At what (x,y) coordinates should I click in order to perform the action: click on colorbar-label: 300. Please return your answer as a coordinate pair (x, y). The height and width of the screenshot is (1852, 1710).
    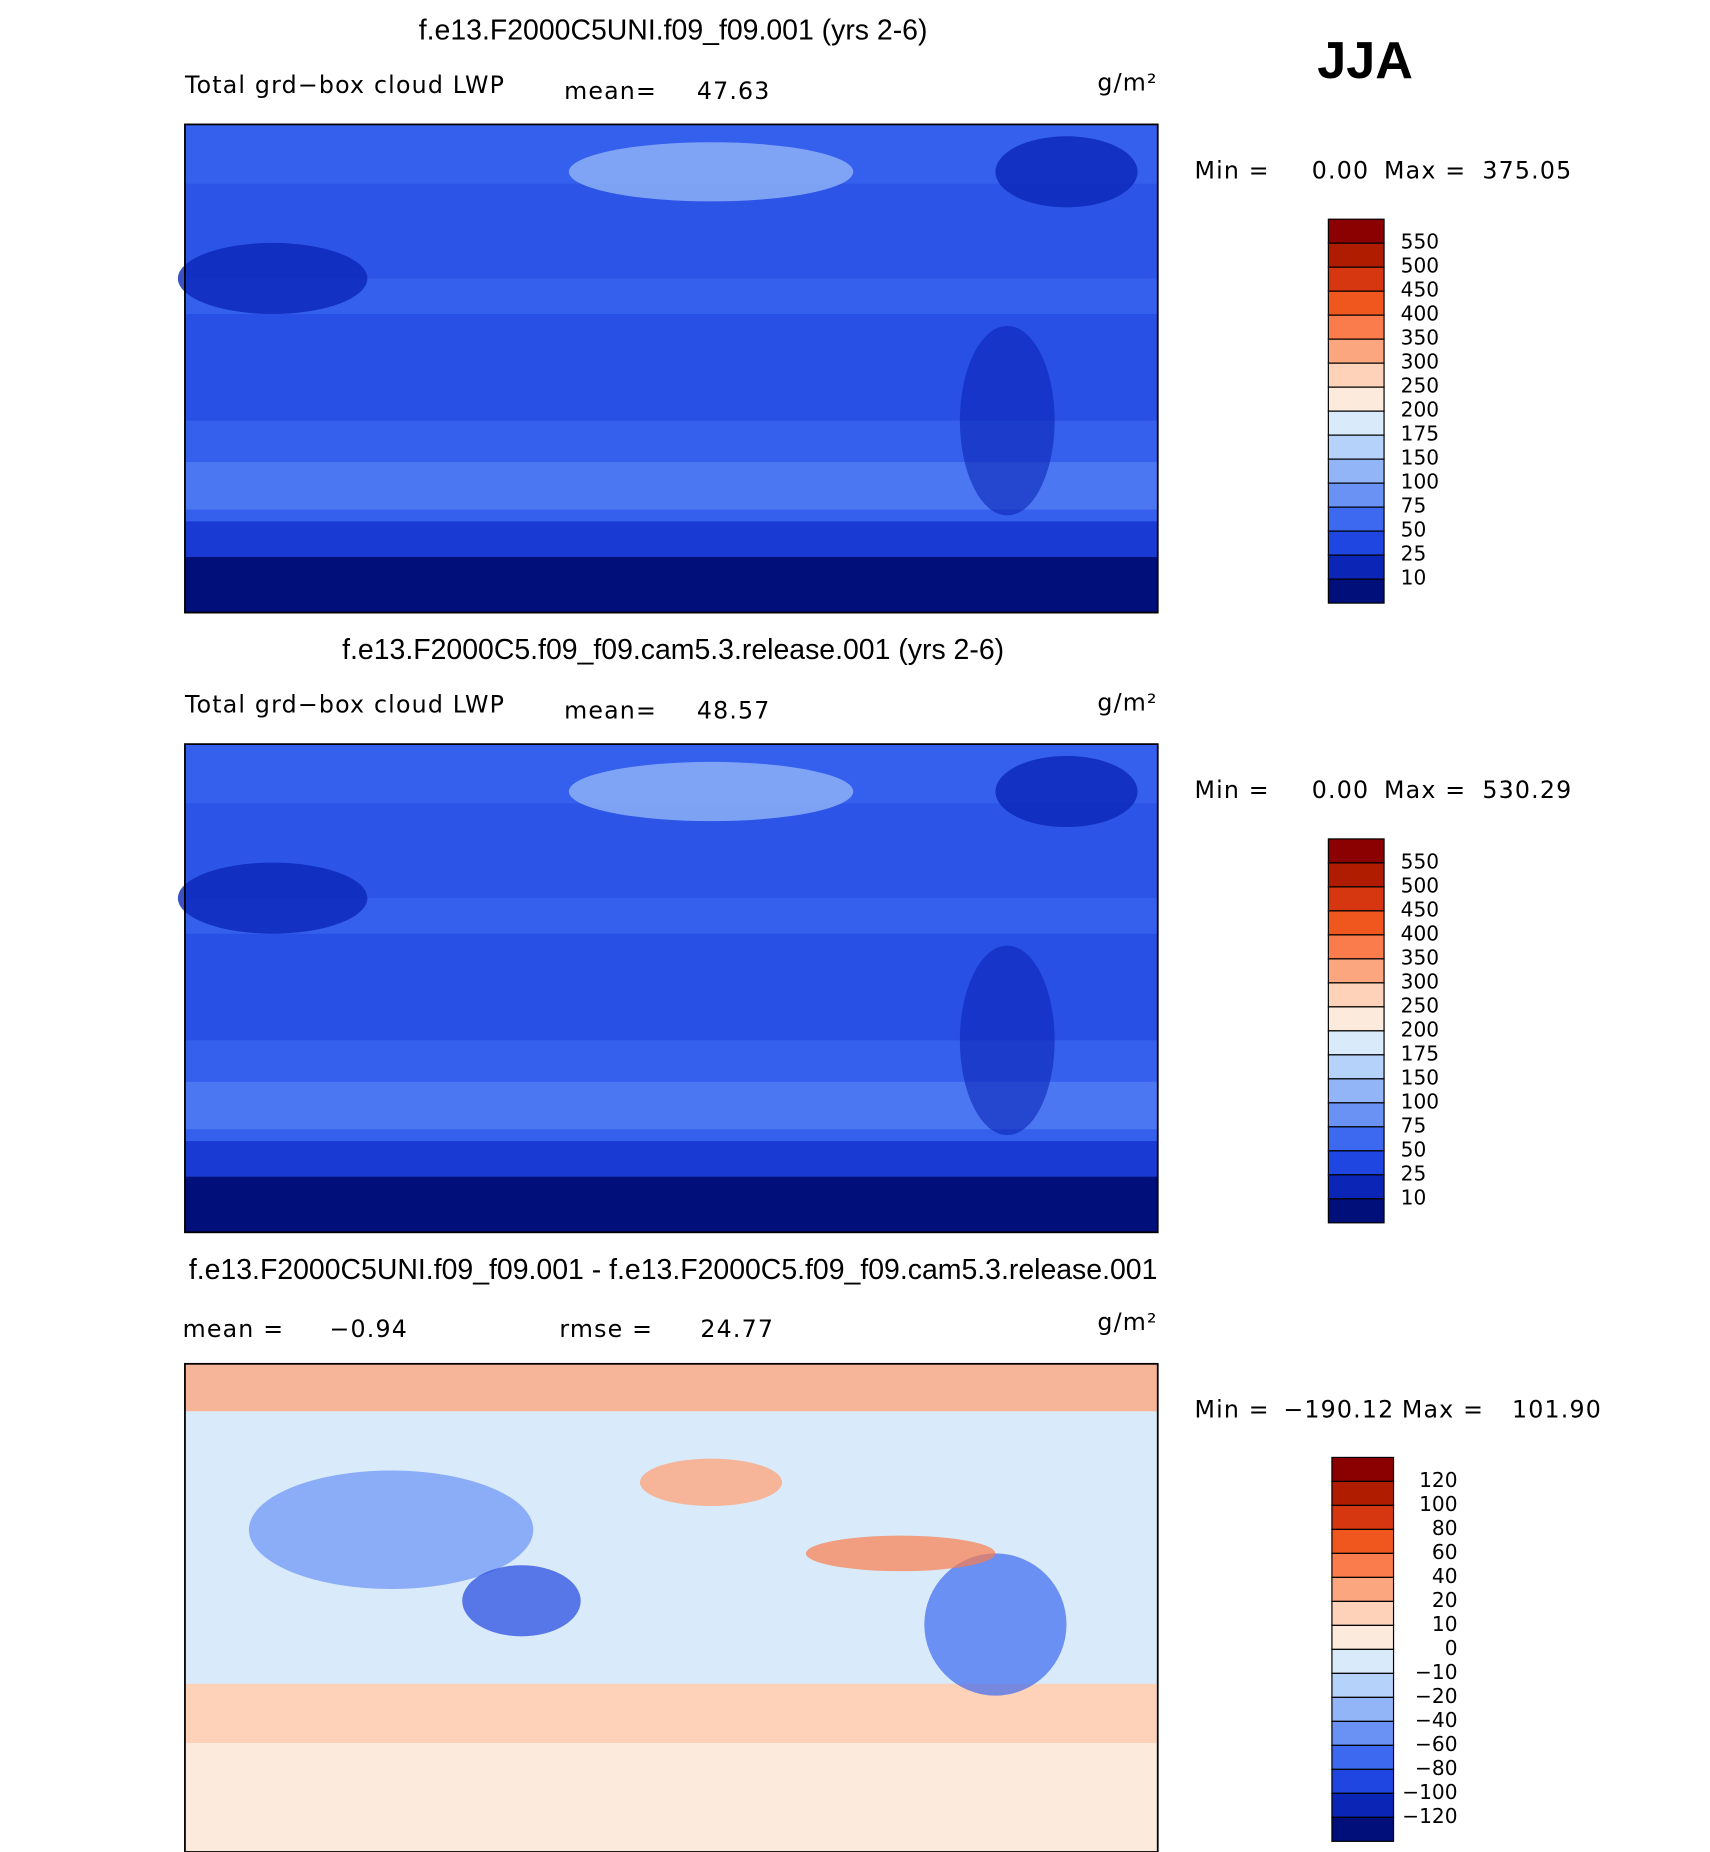
    Looking at the image, I should click on (1420, 362).